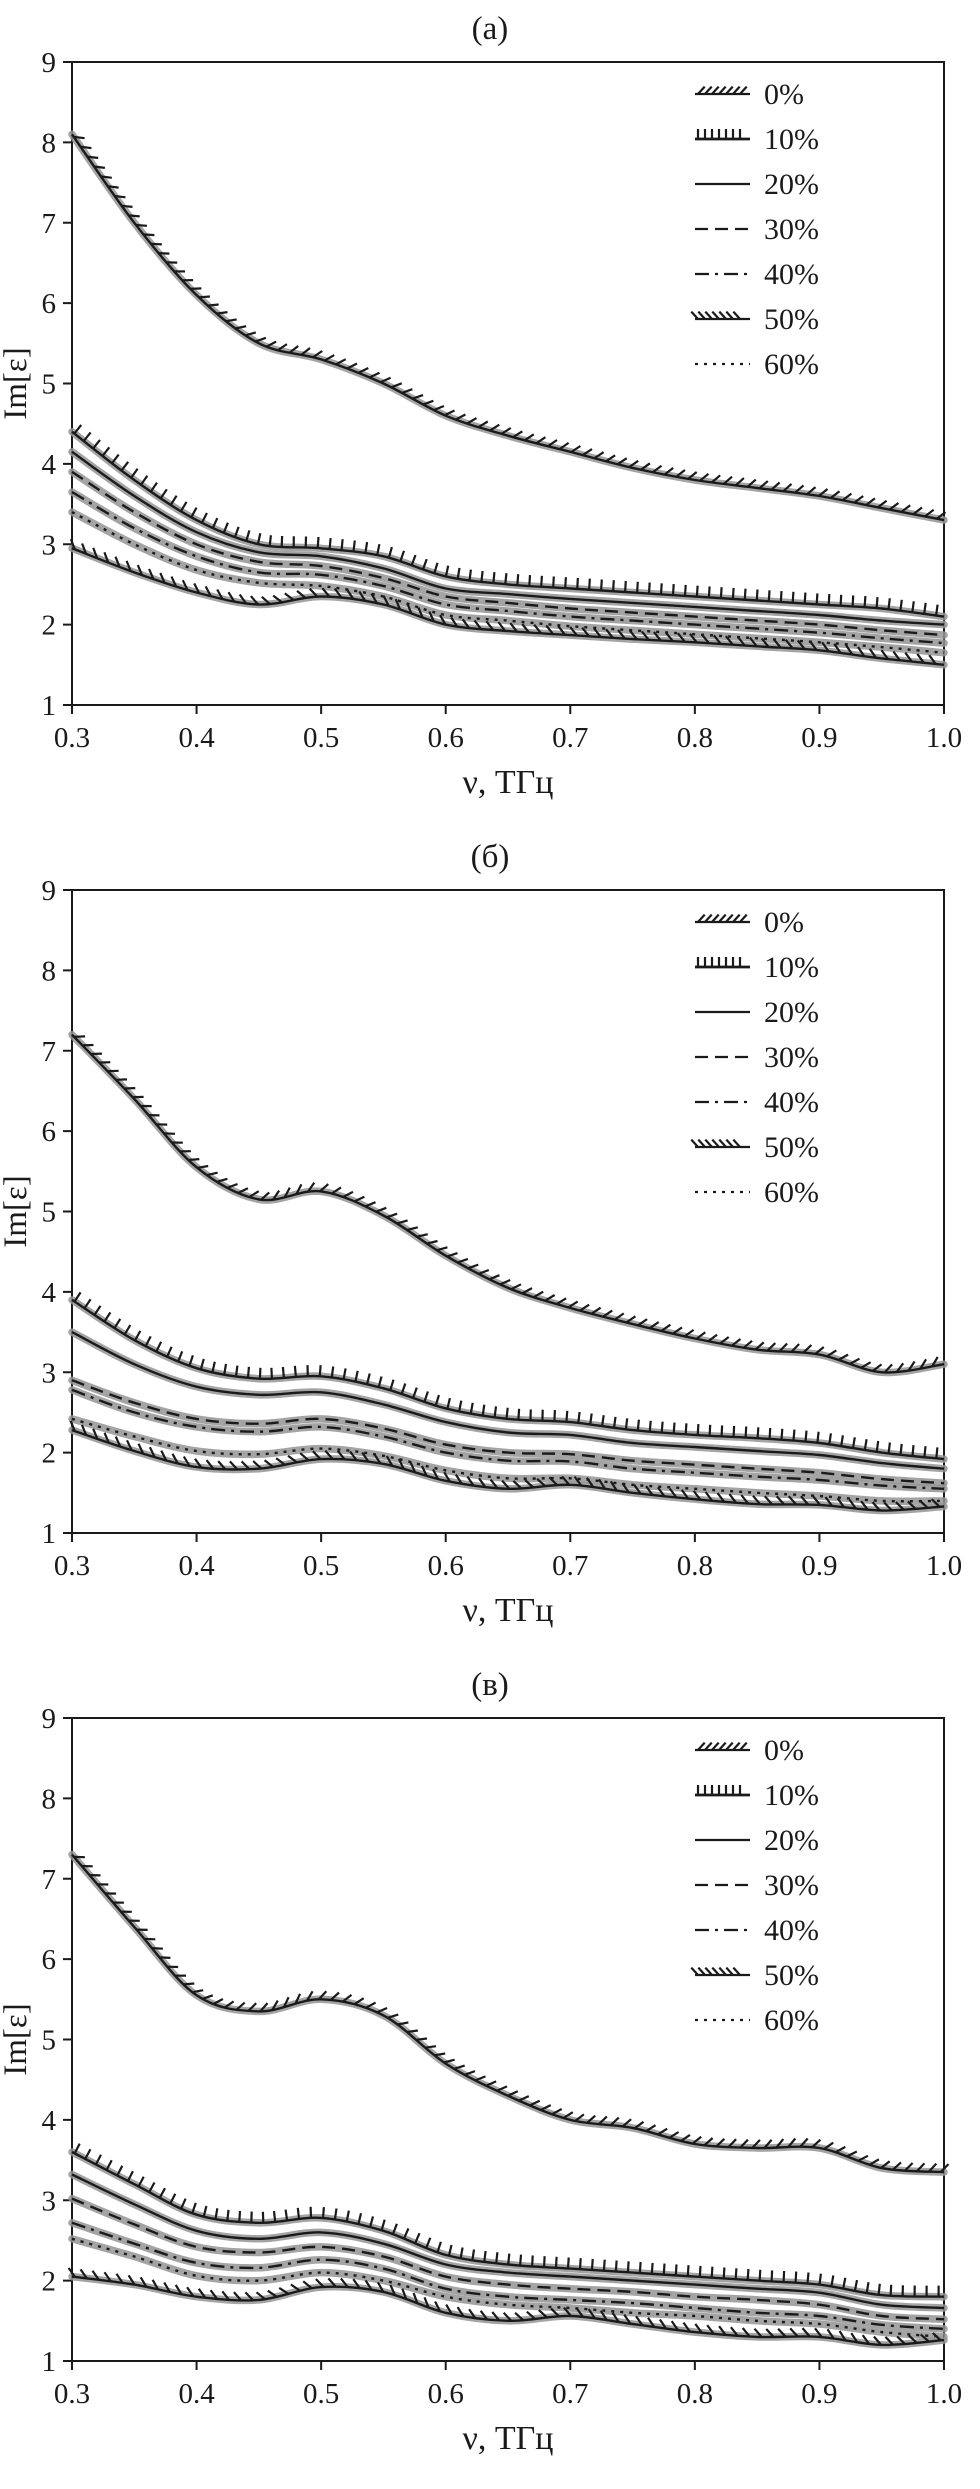 The width and height of the screenshot is (980, 2489). Describe the element at coordinates (490, 857) in the screenshot. I see `panel-b-title: (б)` at that location.